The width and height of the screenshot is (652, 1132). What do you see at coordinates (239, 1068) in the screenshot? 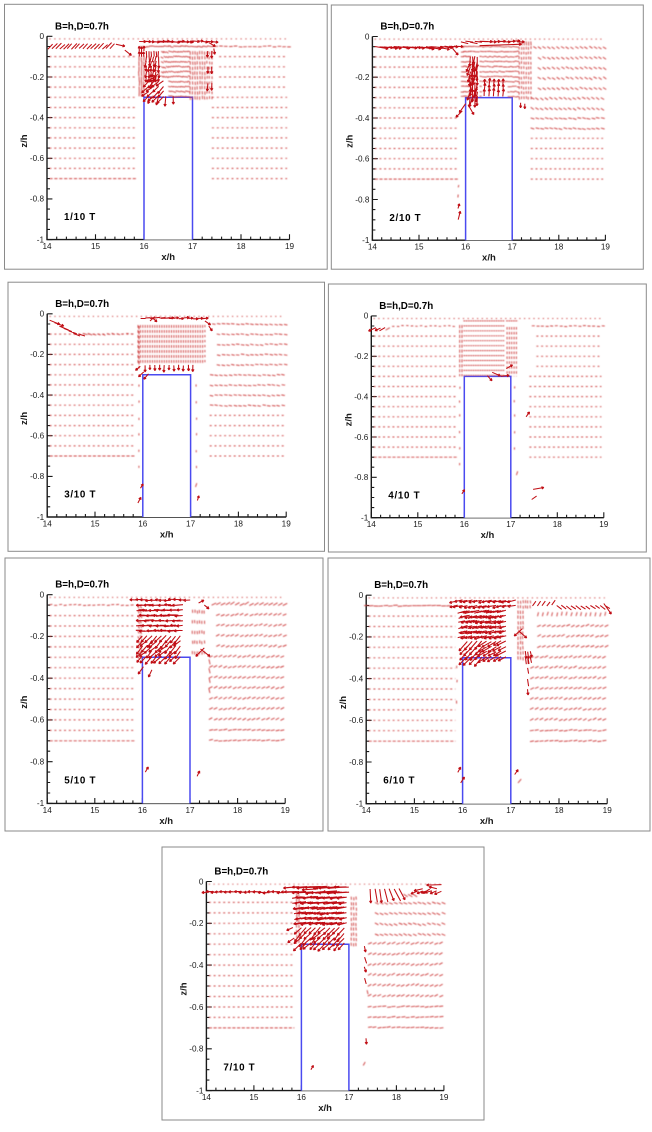
I see `svg-text: 7/10 T` at bounding box center [239, 1068].